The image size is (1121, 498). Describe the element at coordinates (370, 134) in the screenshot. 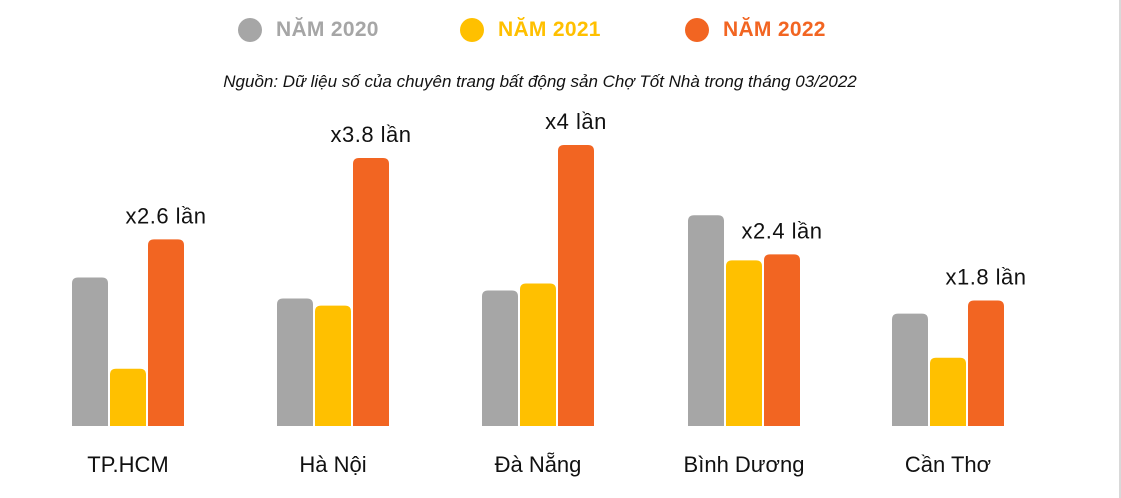

I see `multiplier-label-ha-noi: x3.8 lần` at that location.